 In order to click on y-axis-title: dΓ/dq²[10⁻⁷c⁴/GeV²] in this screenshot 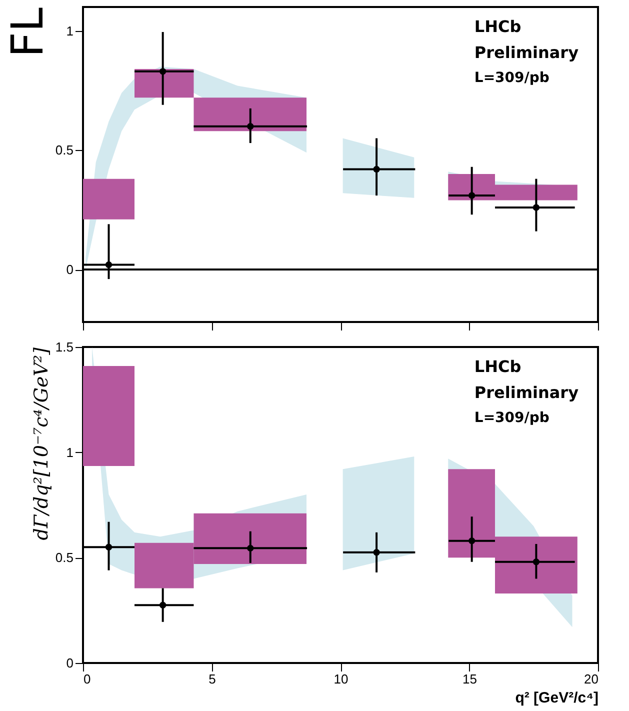, I will do `click(41, 443)`.